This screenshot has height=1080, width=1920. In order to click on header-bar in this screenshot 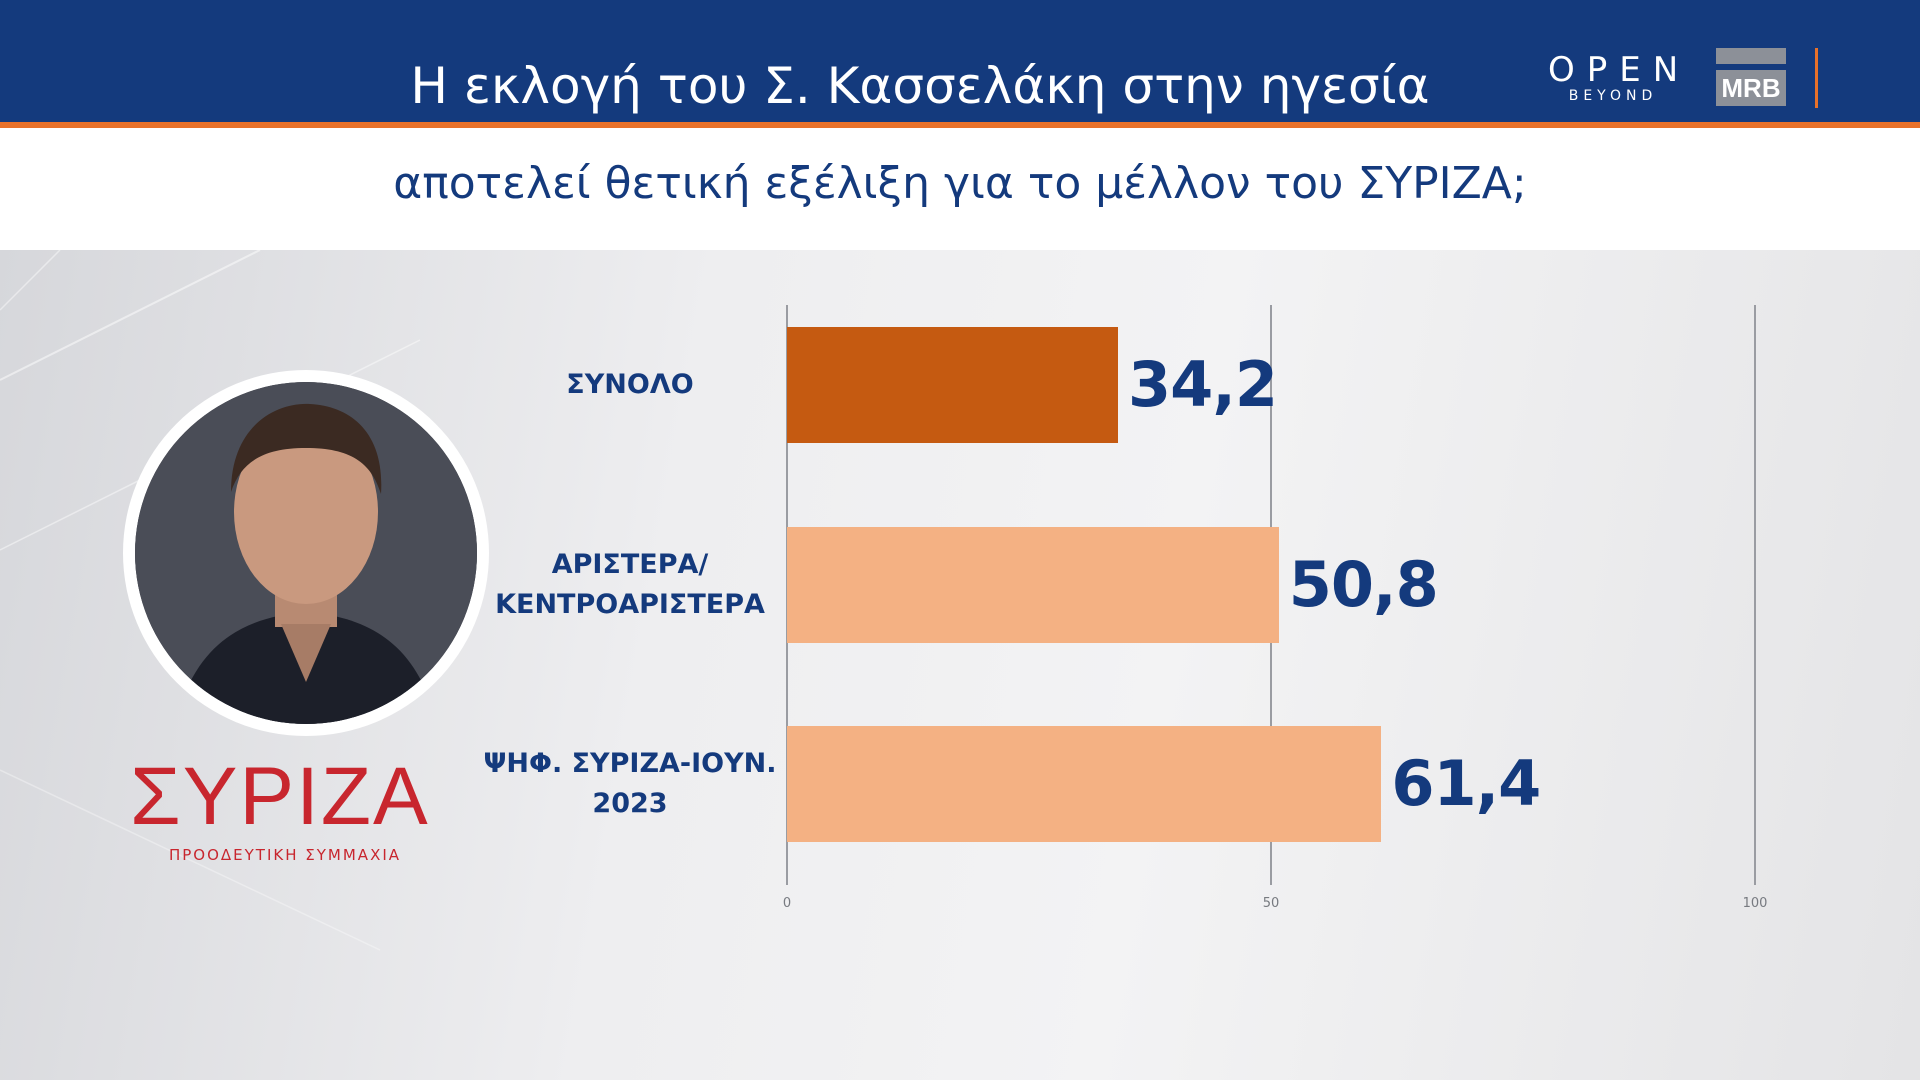, I will do `click(960, 62)`.